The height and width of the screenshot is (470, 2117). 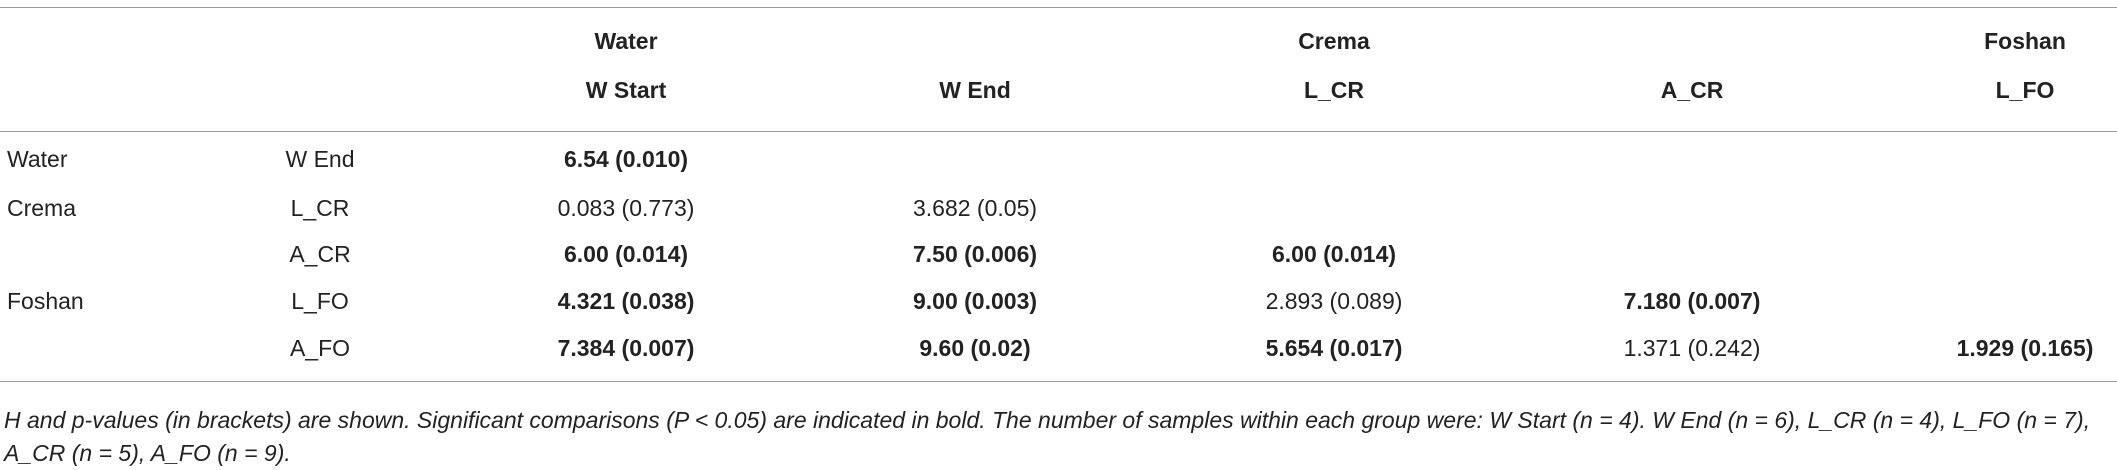 I want to click on cell: 7.50 (0.006), so click(x=975, y=254).